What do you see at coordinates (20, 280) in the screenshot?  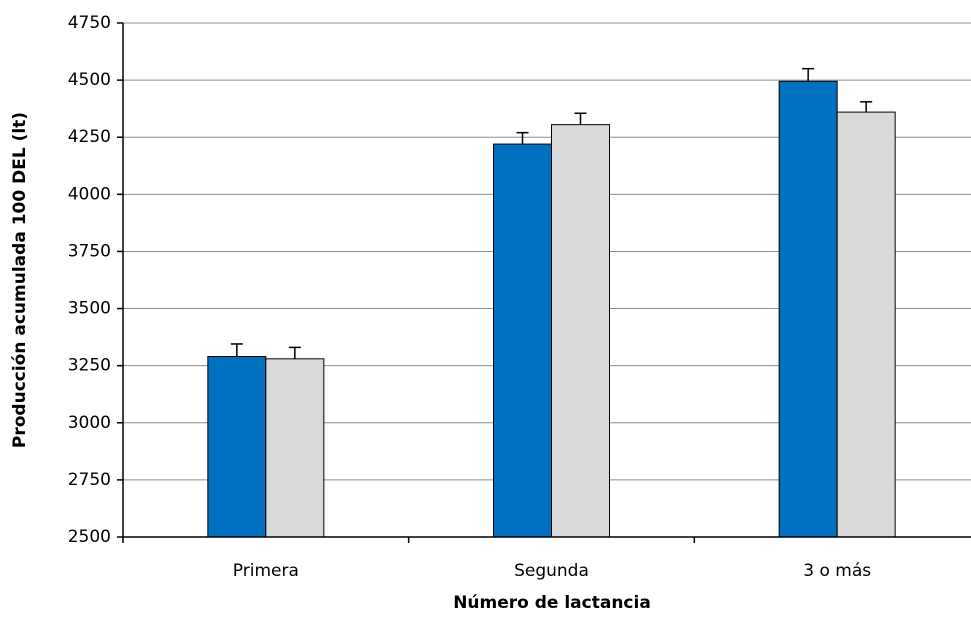 I see `y-axis-label: Producción acumulada 100 DEL (lt)` at bounding box center [20, 280].